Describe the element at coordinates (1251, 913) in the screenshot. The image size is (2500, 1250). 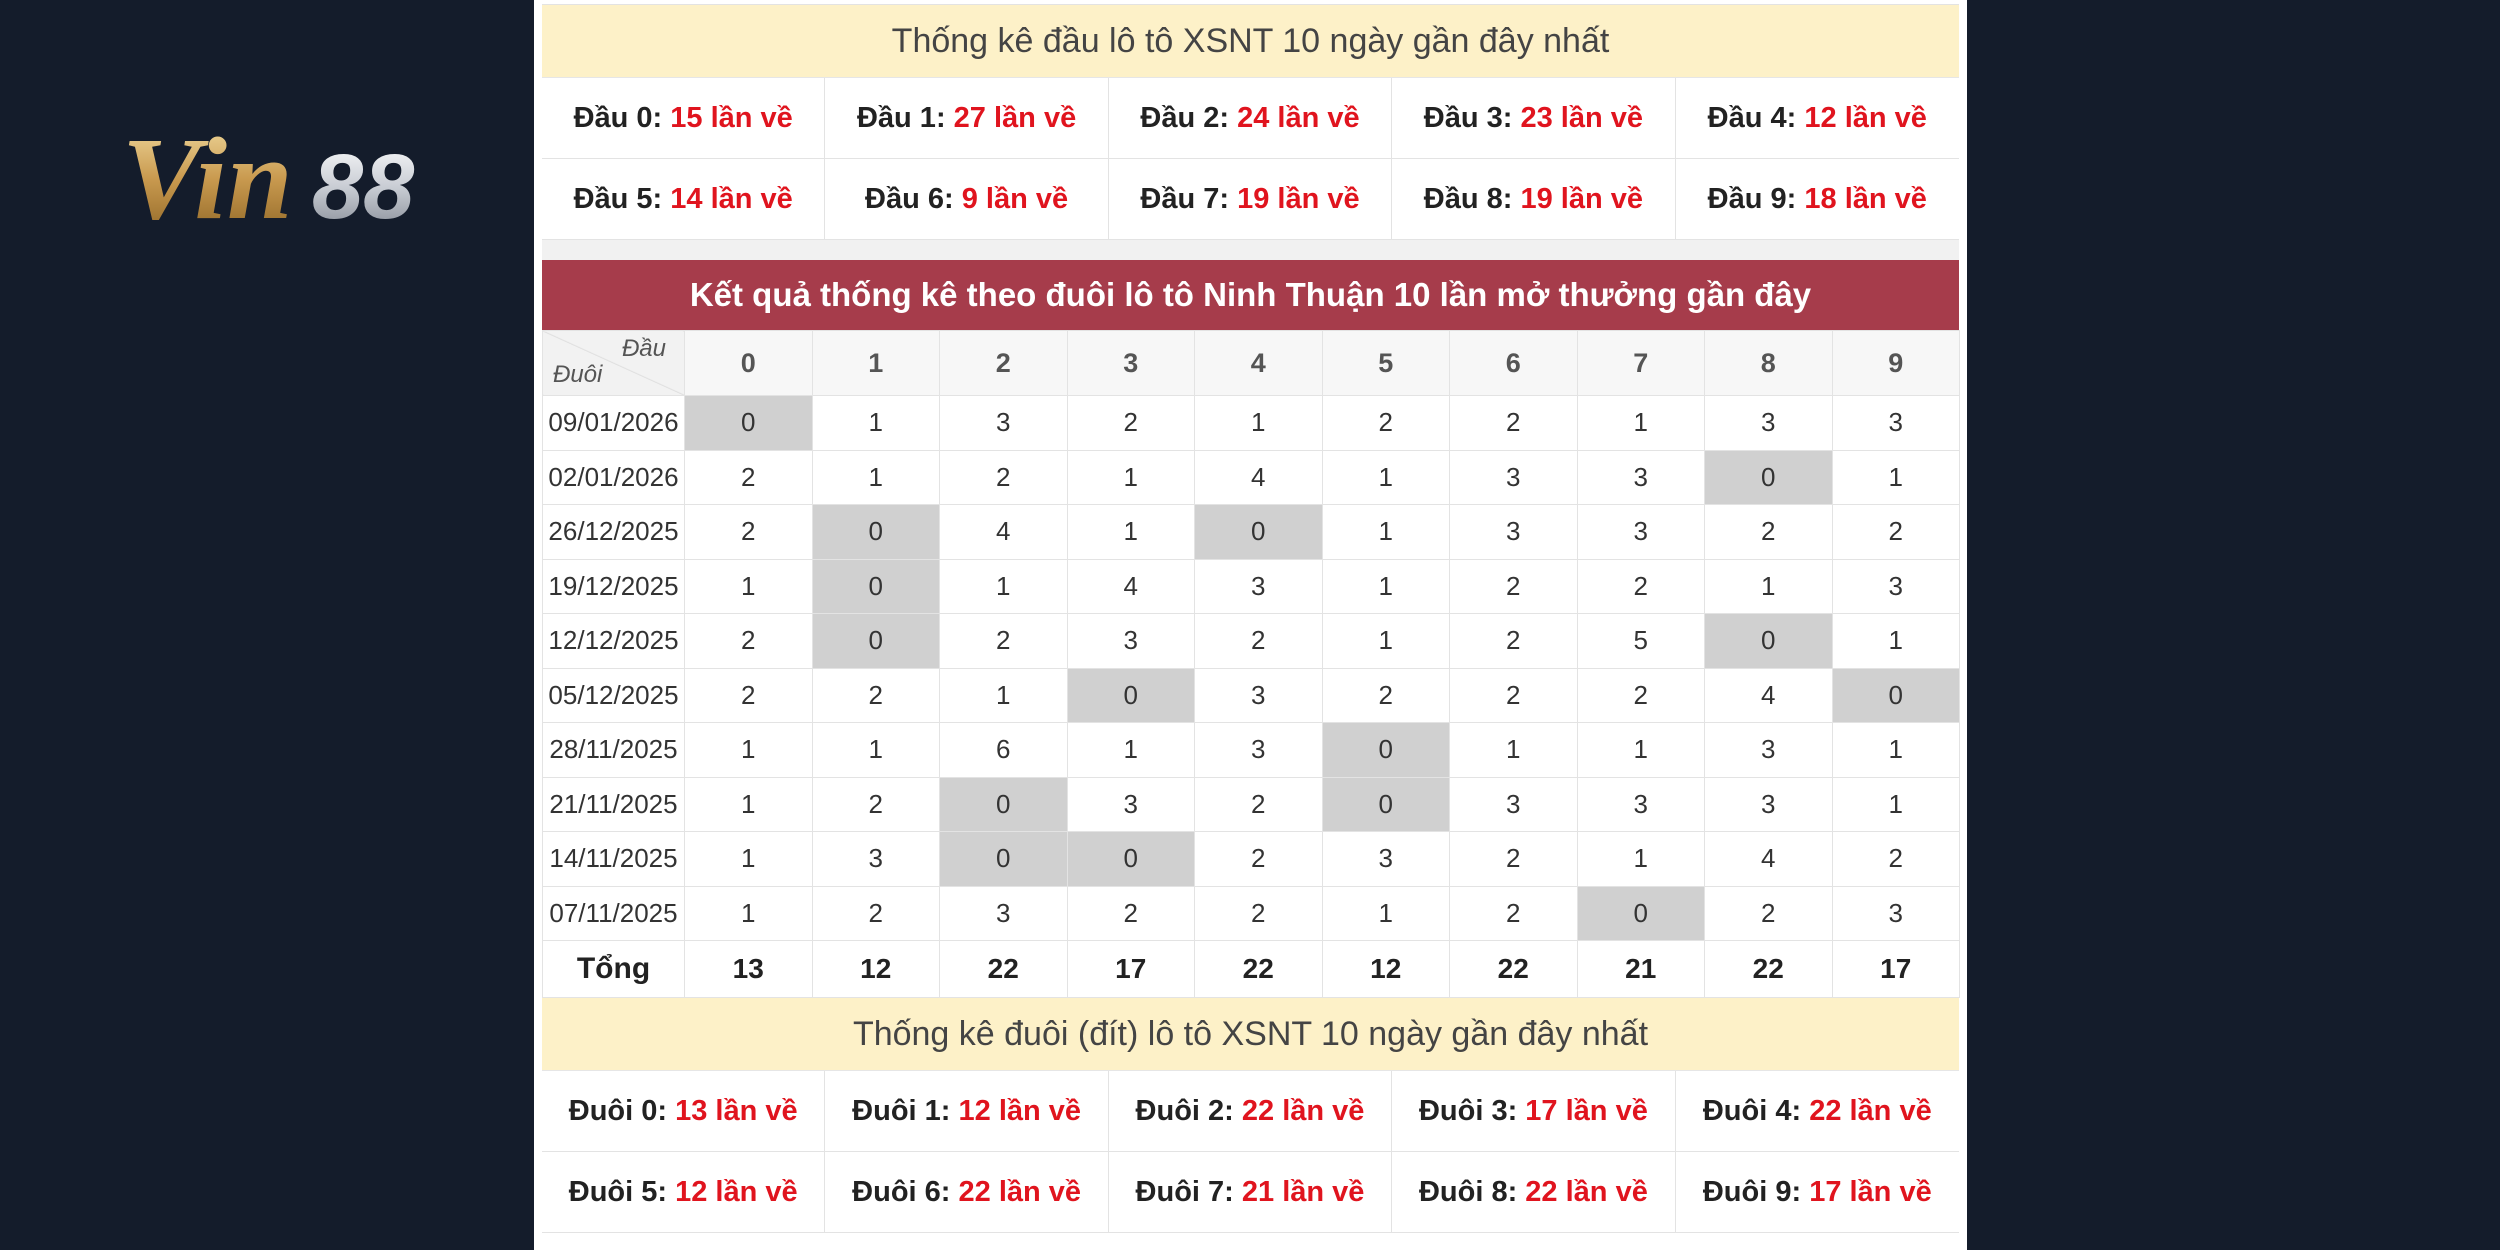
I see `table-row: 07/11/2025 1 2 3 2 2 1 2 0 2 3` at that location.